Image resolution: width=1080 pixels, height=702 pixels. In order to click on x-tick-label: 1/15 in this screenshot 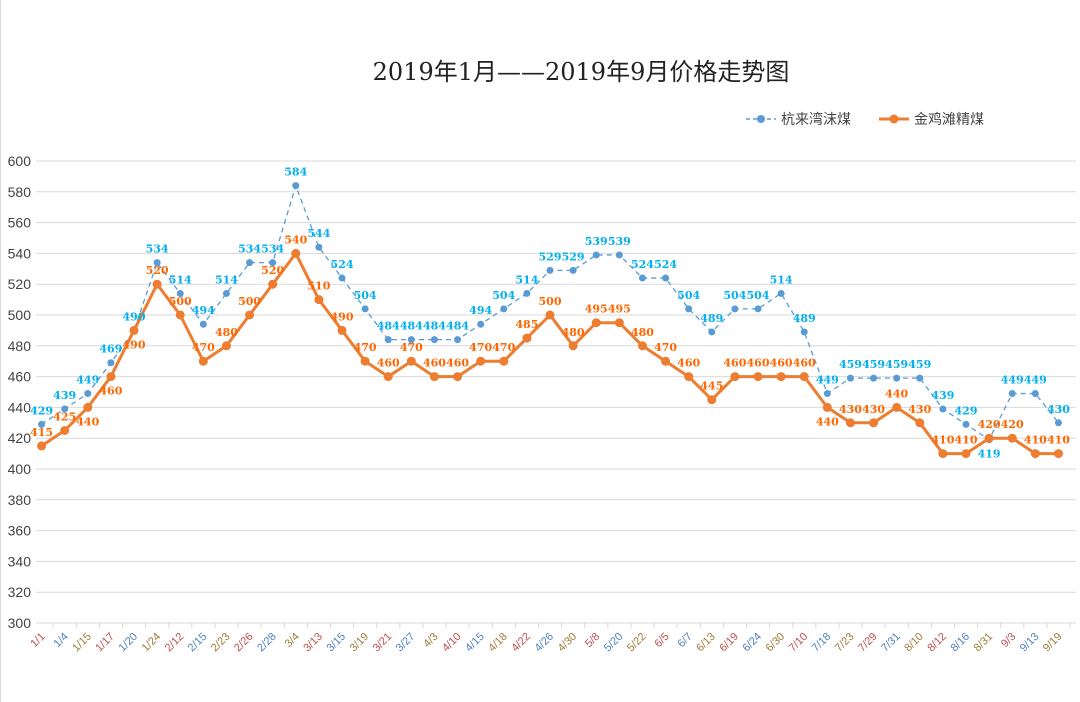, I will do `click(82, 643)`.